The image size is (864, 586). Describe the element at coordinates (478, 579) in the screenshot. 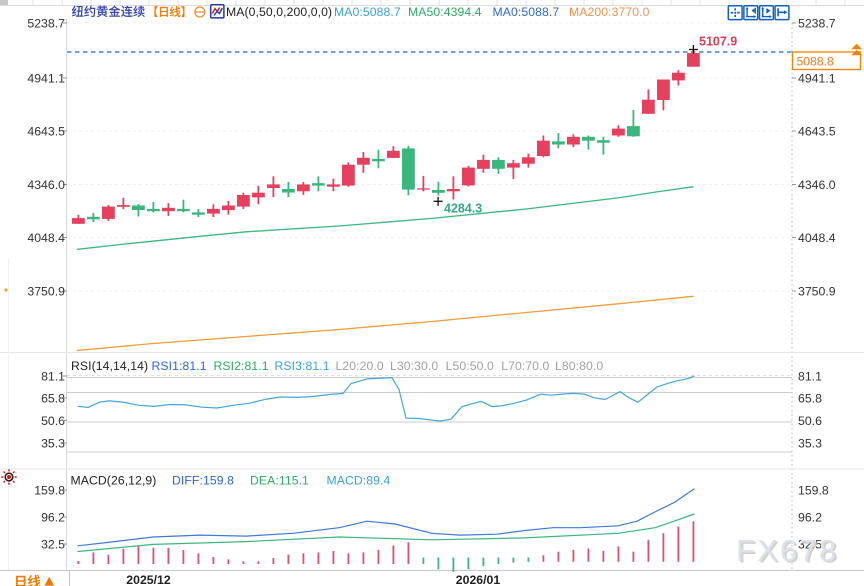

I see `svg-text: 2026/01` at that location.